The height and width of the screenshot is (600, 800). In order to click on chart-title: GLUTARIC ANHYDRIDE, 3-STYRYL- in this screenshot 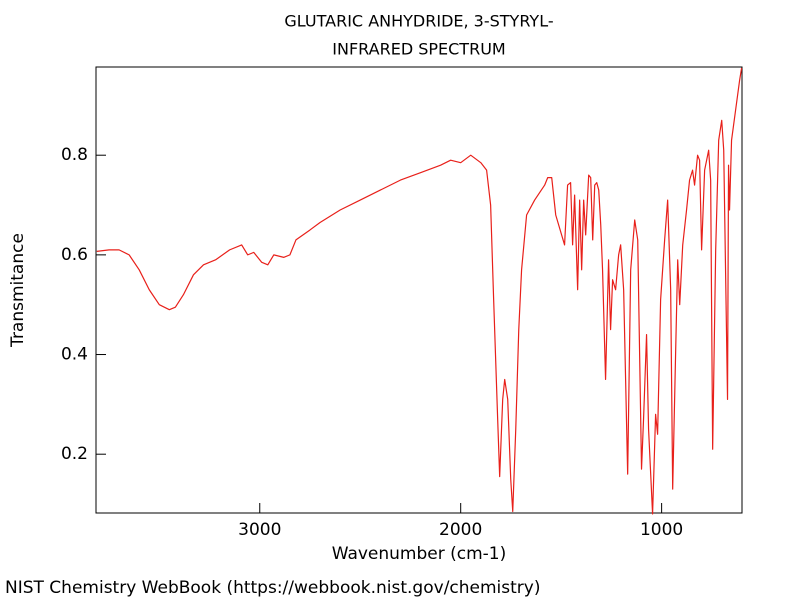, I will do `click(418, 21)`.